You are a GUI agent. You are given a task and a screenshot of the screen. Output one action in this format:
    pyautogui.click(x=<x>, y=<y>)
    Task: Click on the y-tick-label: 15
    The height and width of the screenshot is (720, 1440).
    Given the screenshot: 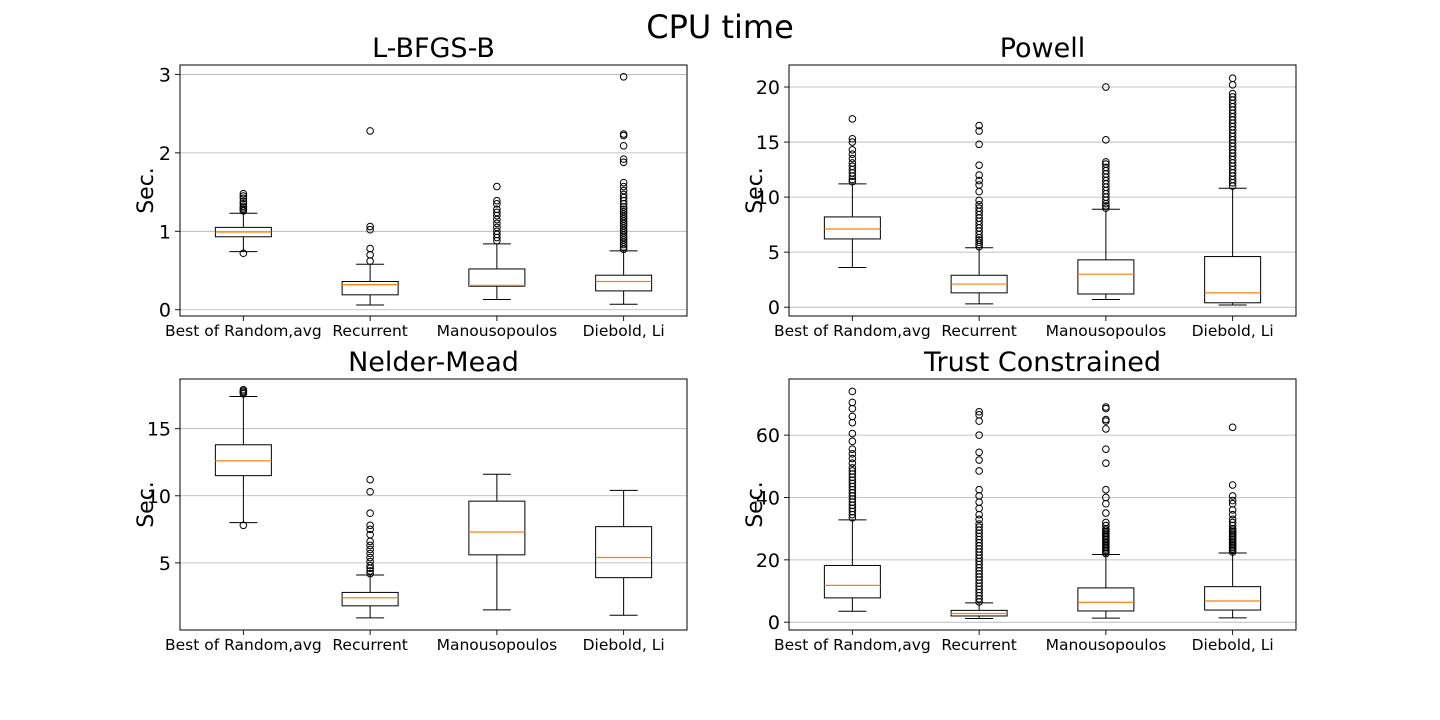 What is the action you would take?
    pyautogui.click(x=159, y=430)
    